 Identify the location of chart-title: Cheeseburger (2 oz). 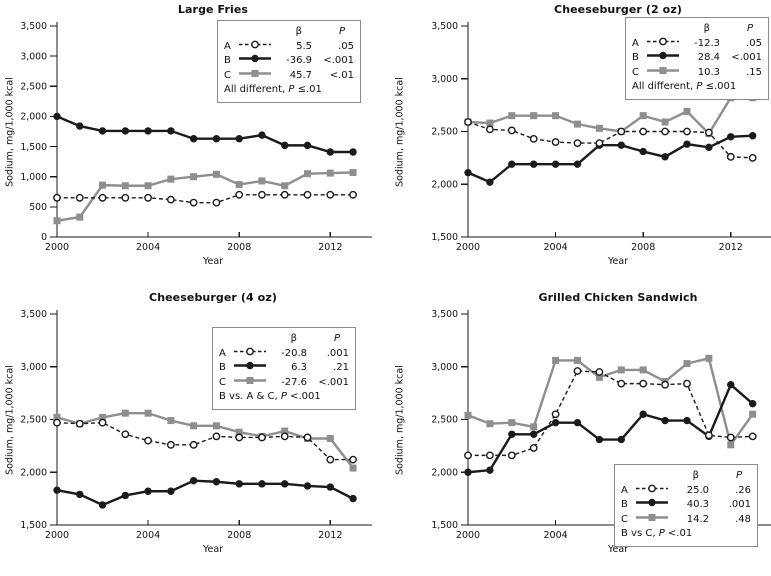
(618, 9).